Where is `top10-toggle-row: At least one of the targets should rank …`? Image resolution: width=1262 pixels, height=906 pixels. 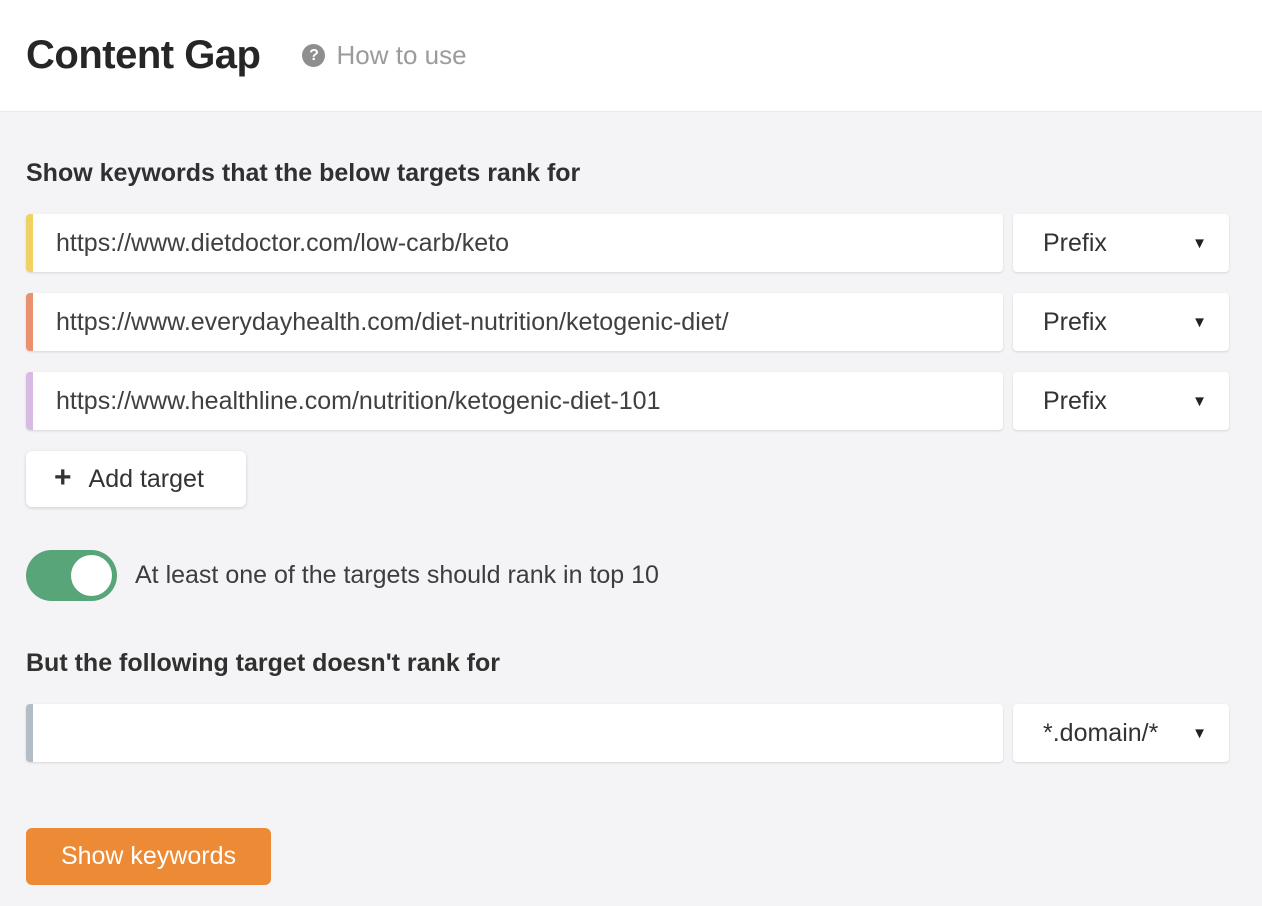
top10-toggle-row: At least one of the targets should rank … is located at coordinates (627, 575).